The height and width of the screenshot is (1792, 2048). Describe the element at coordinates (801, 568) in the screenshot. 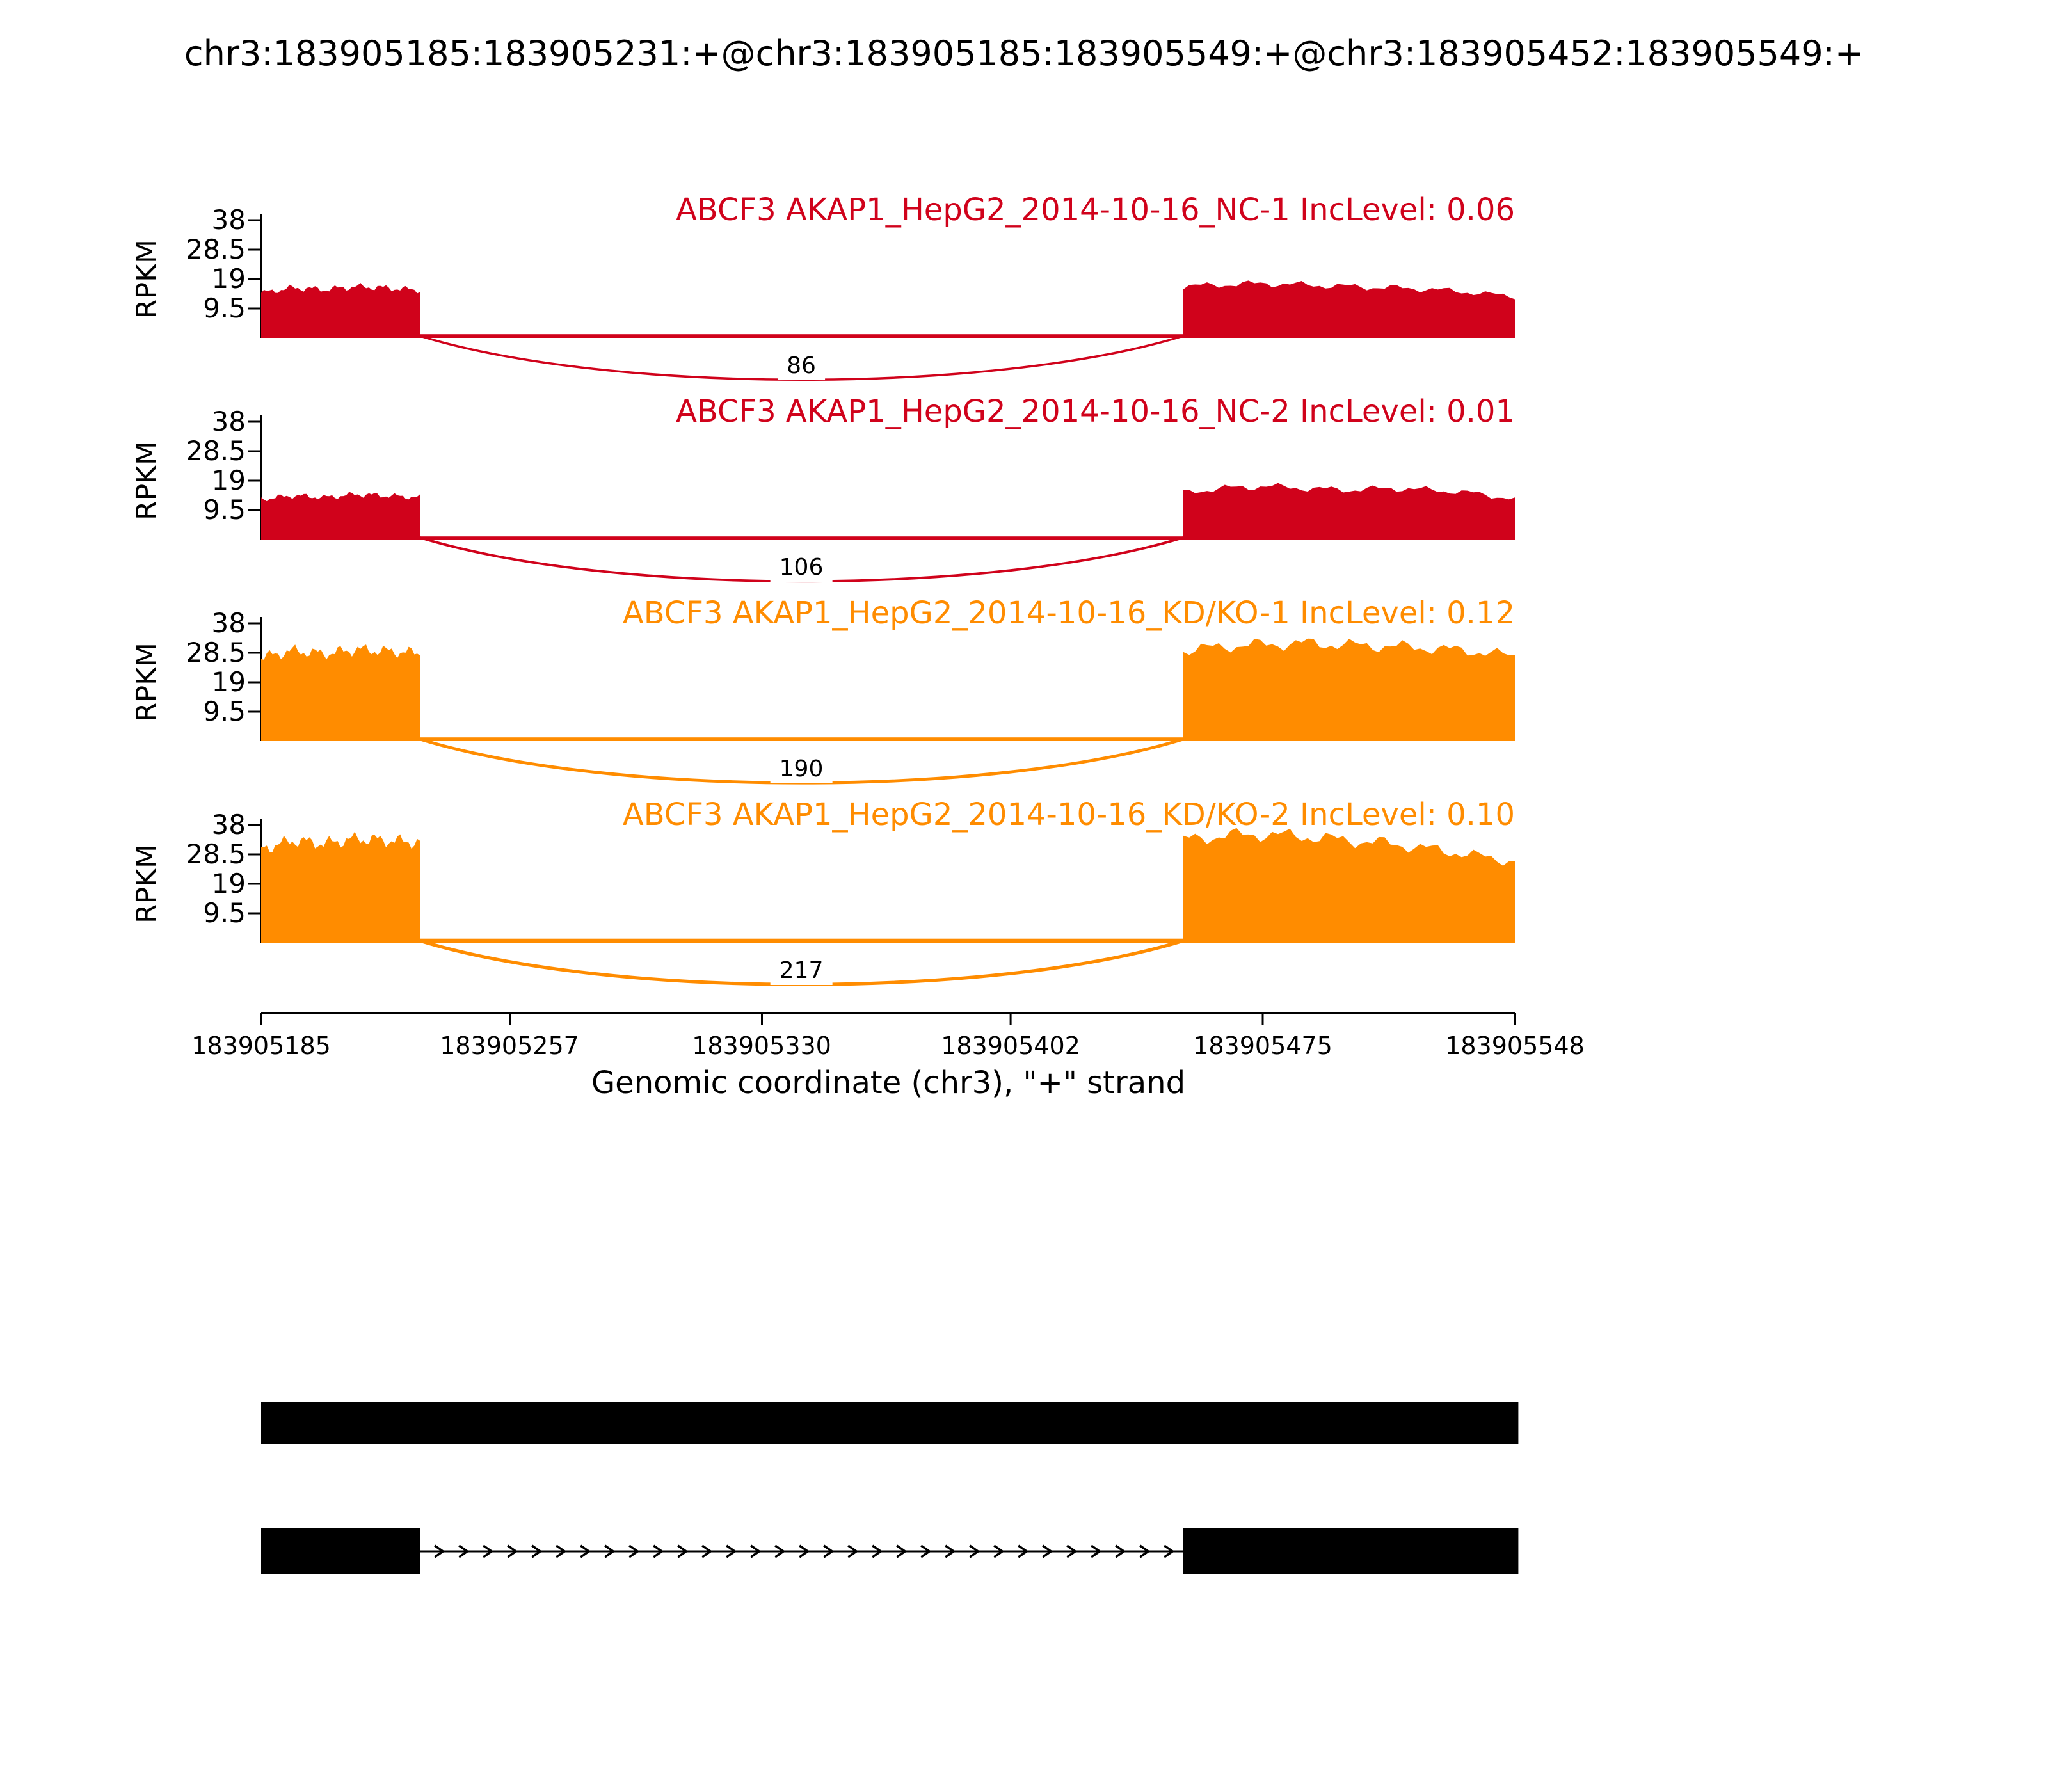

I see `track-2-junction-count: 106` at that location.